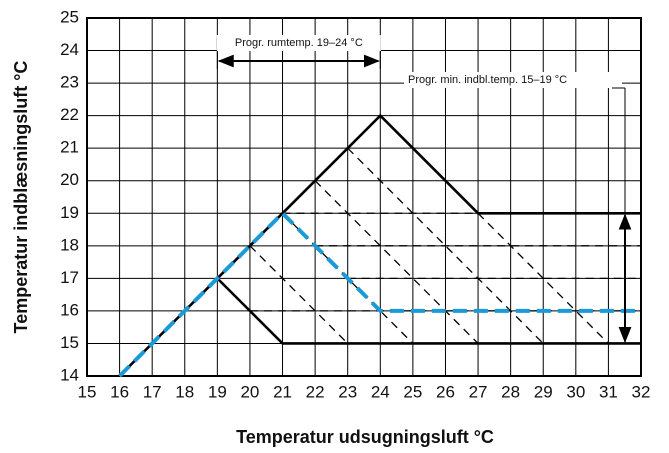 This screenshot has height=453, width=669. I want to click on y-tick-label: 23, so click(69, 82).